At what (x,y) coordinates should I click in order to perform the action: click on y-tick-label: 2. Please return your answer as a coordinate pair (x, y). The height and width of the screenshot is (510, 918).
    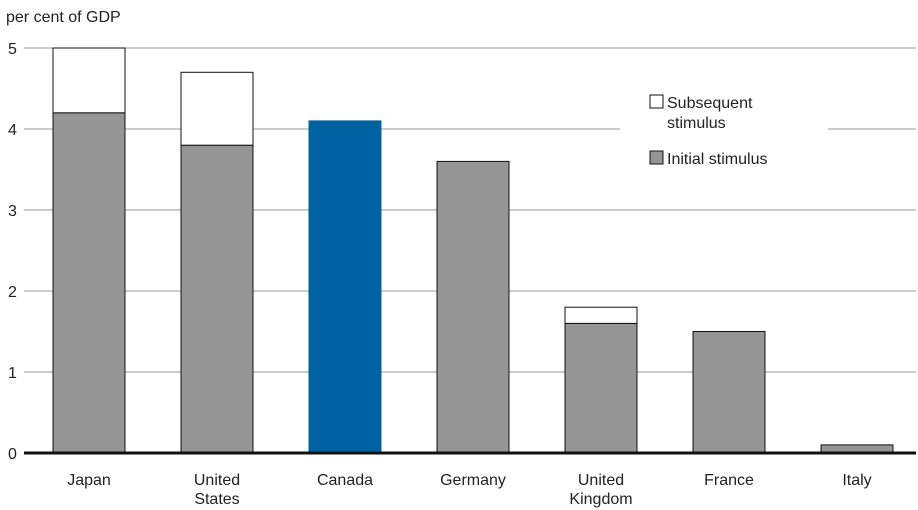
    Looking at the image, I should click on (12, 292).